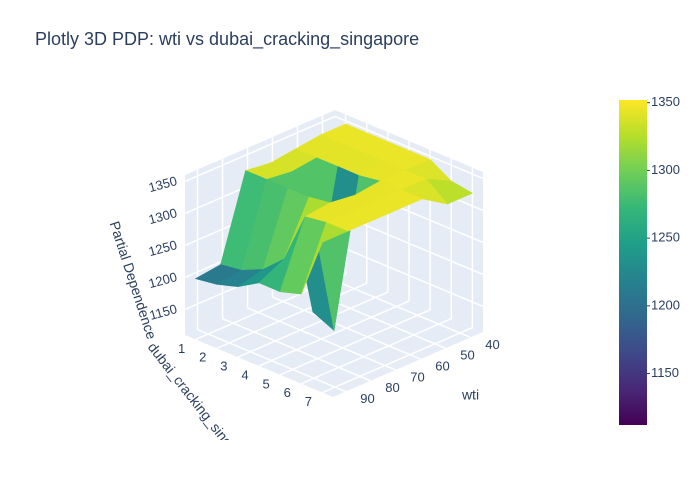  I want to click on x-tick-label: 80, so click(392, 387).